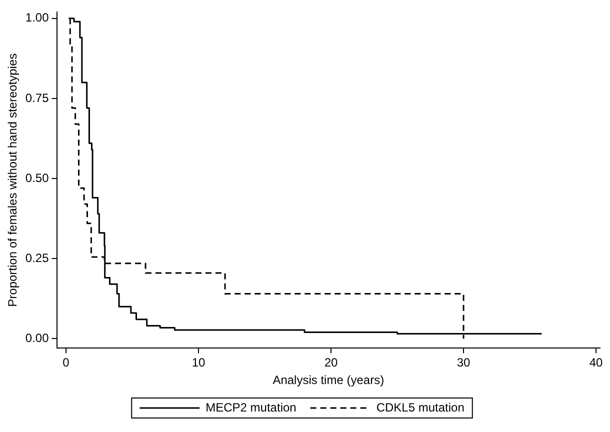 Image resolution: width=610 pixels, height=432 pixels. Describe the element at coordinates (596, 363) in the screenshot. I see `x-tick-label: 40` at that location.